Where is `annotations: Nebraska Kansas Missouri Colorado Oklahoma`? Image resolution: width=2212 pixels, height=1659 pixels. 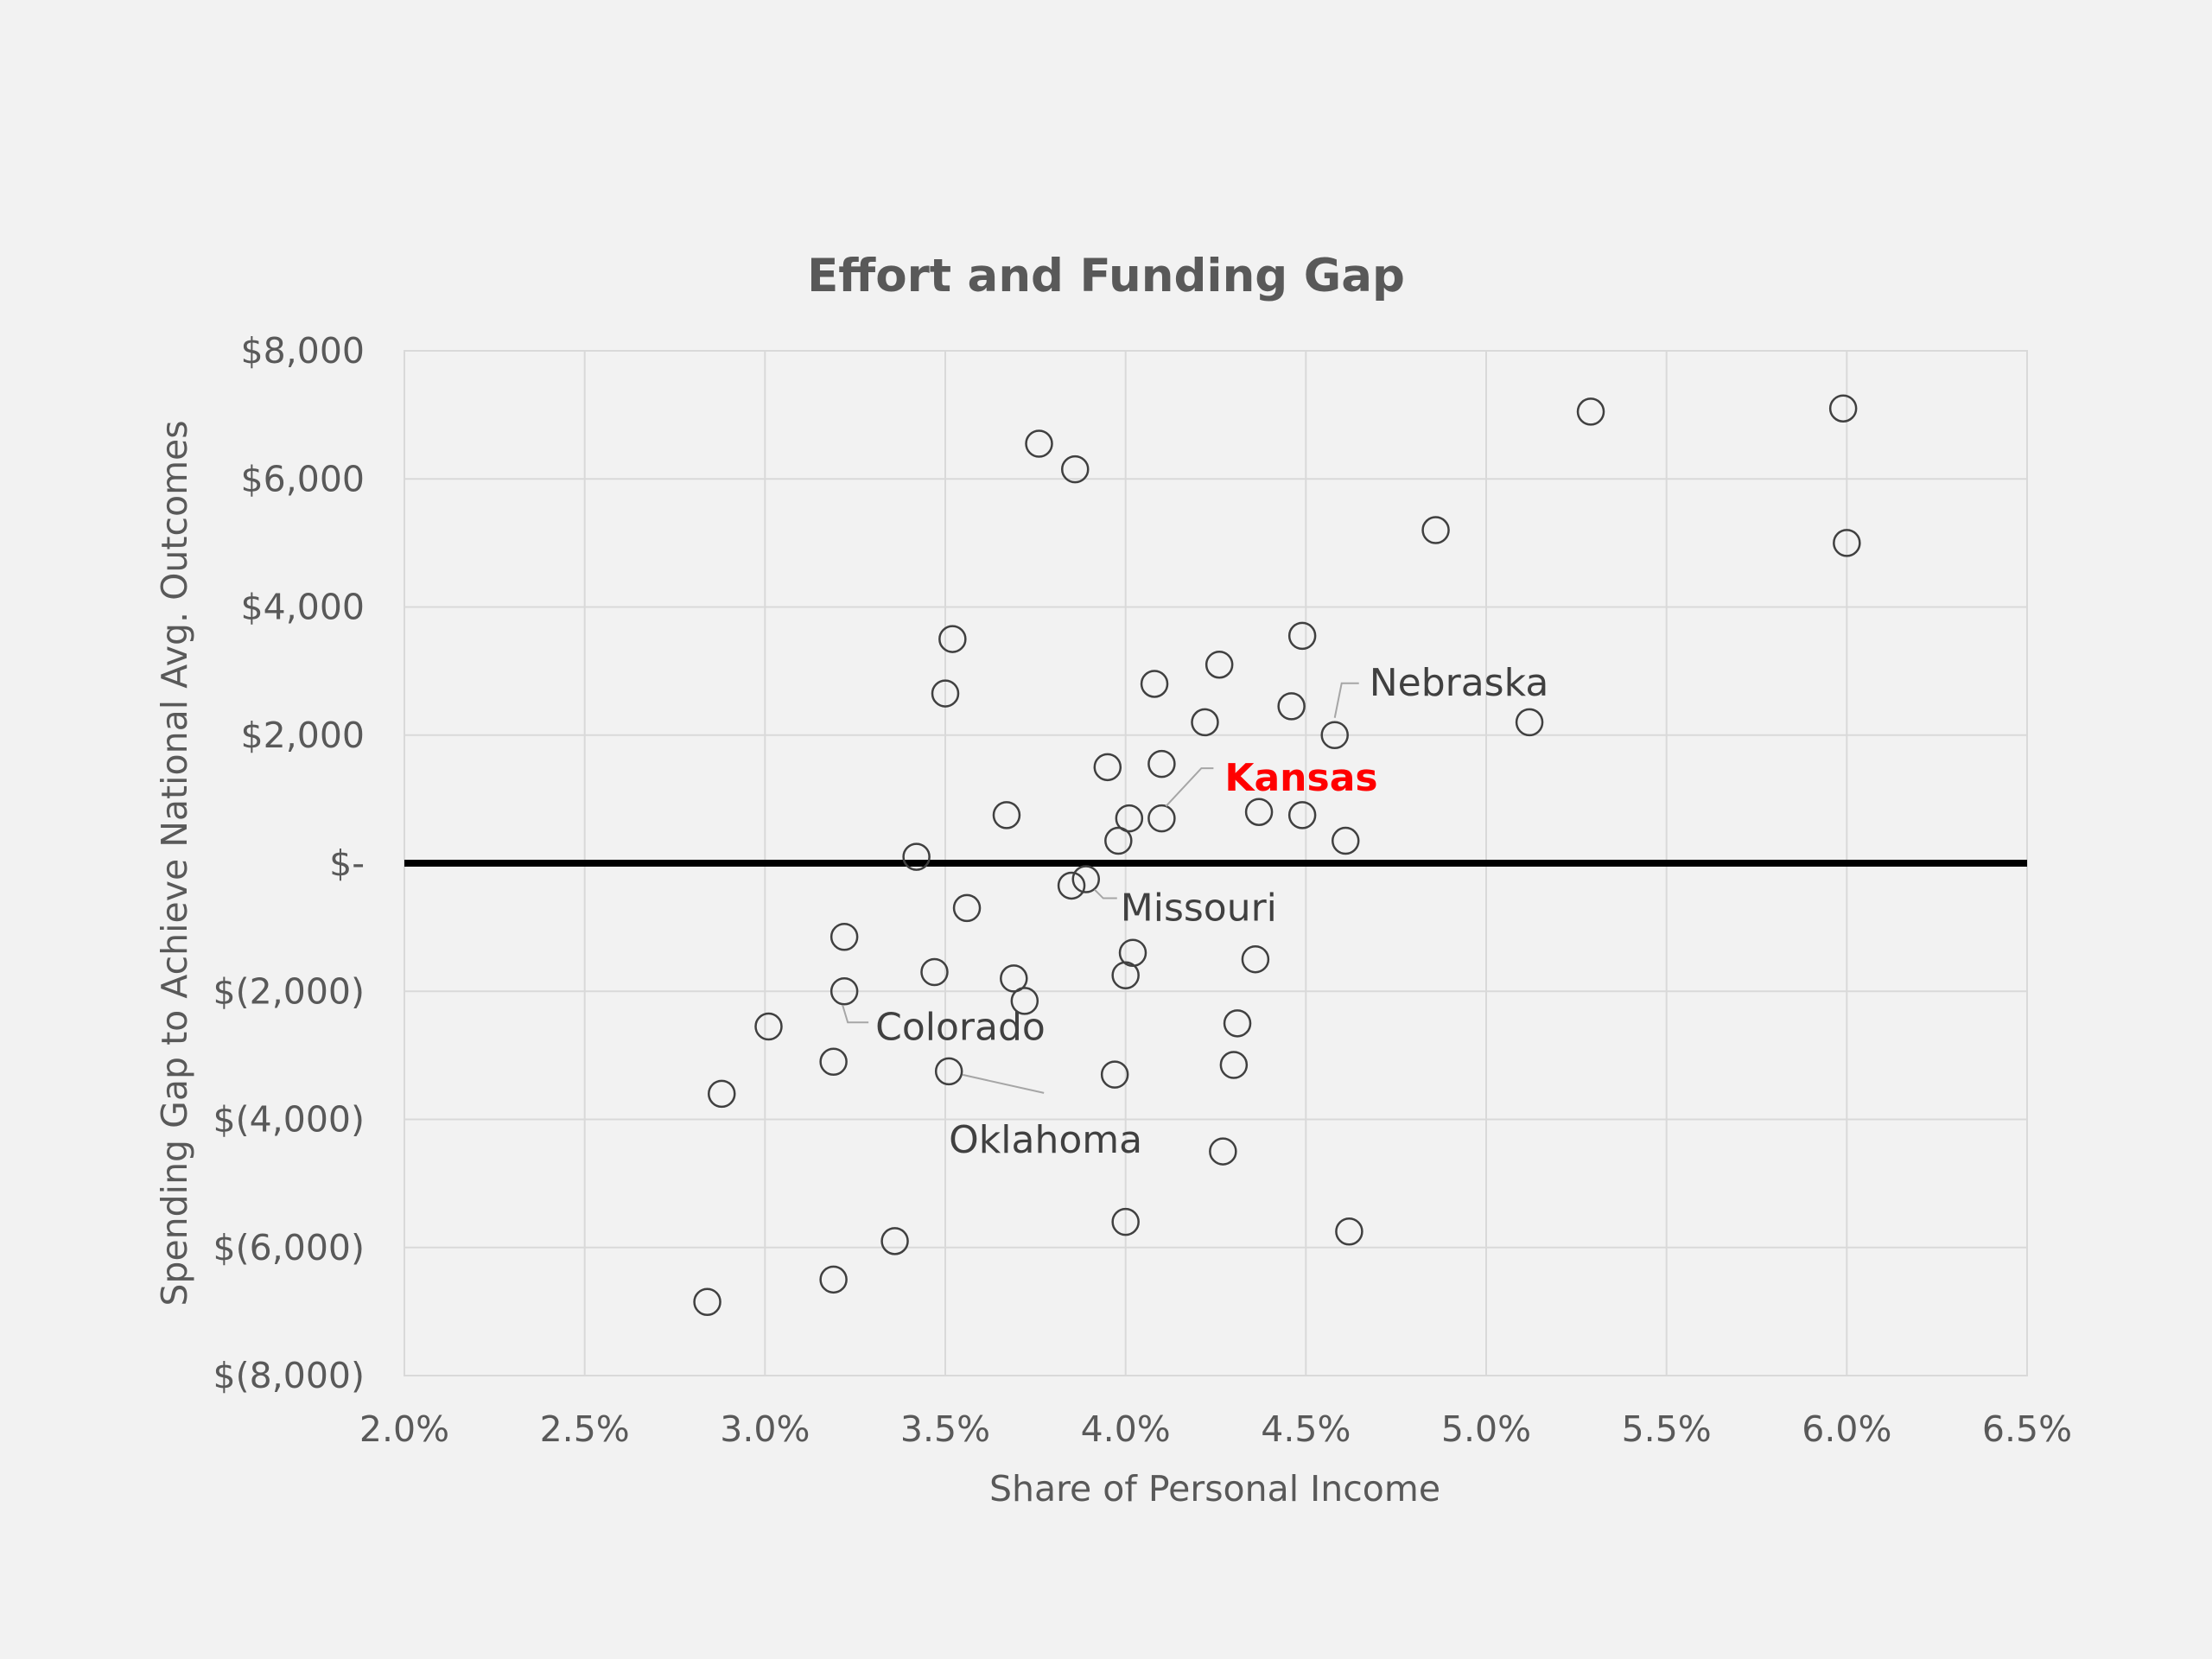
annotations: Nebraska Kansas Missouri Colorado Oklahoma is located at coordinates (1195, 911).